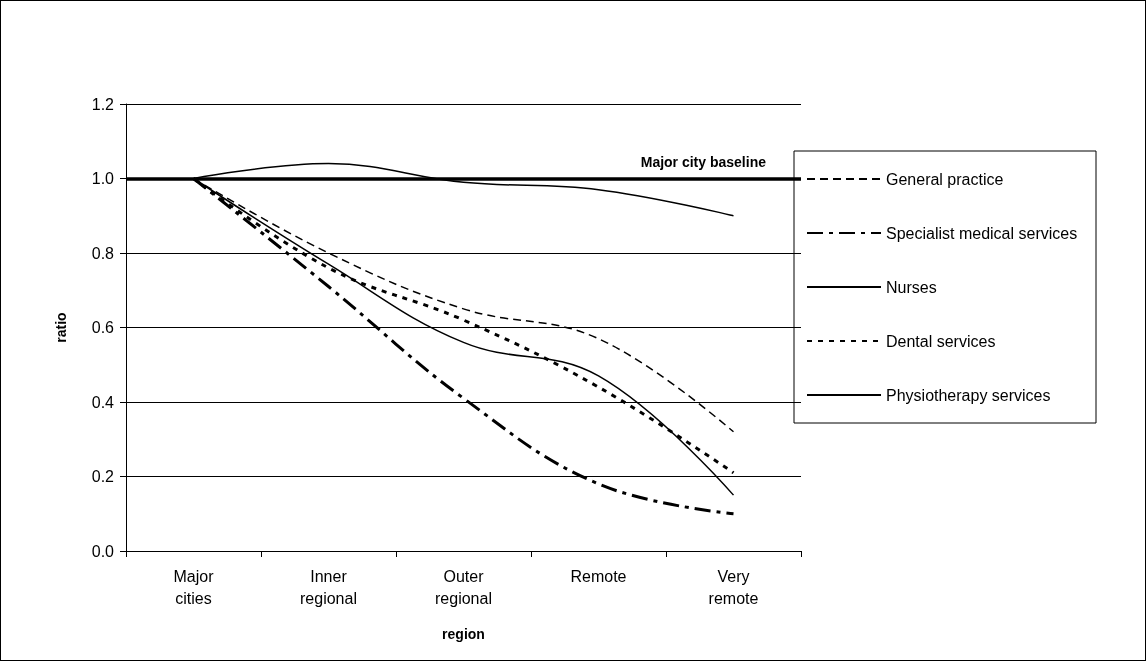  I want to click on y-tick-label: 0.8, so click(103, 253).